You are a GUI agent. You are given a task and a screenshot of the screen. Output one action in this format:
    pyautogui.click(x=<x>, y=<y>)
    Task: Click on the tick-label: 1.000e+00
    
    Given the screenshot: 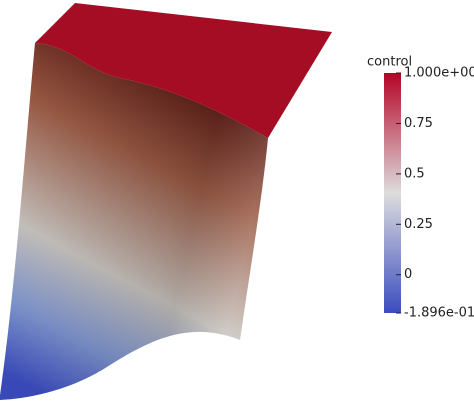 What is the action you would take?
    pyautogui.click(x=439, y=73)
    